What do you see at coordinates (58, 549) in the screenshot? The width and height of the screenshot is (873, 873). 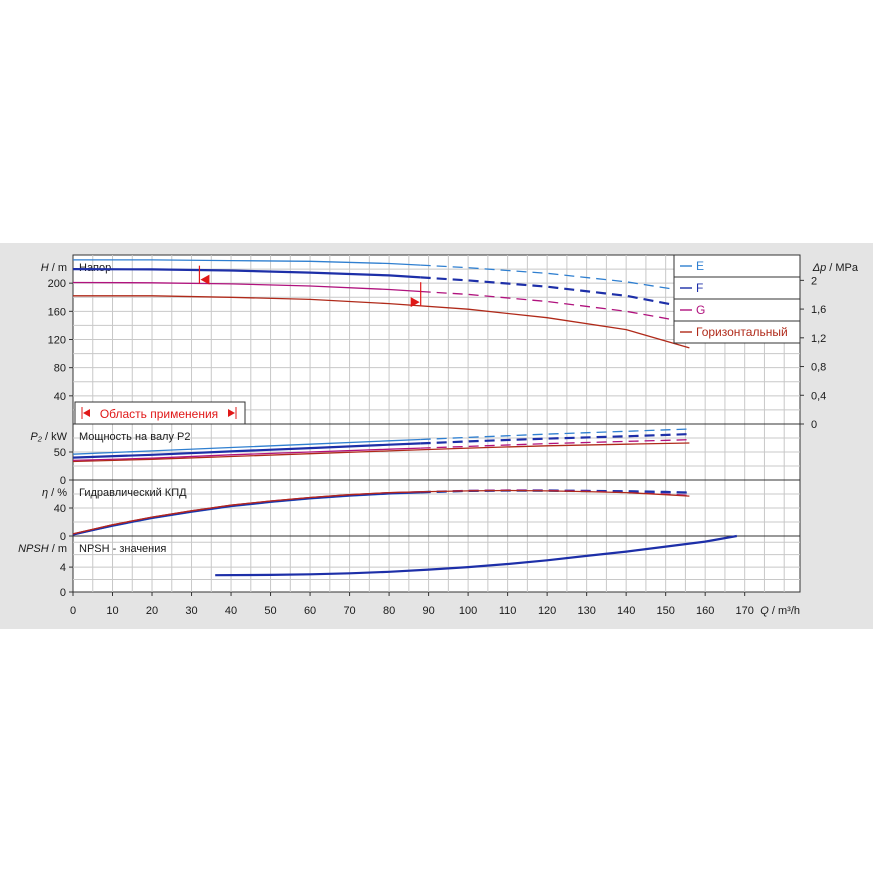 I see `y-axis-unit-npsh: / m` at bounding box center [58, 549].